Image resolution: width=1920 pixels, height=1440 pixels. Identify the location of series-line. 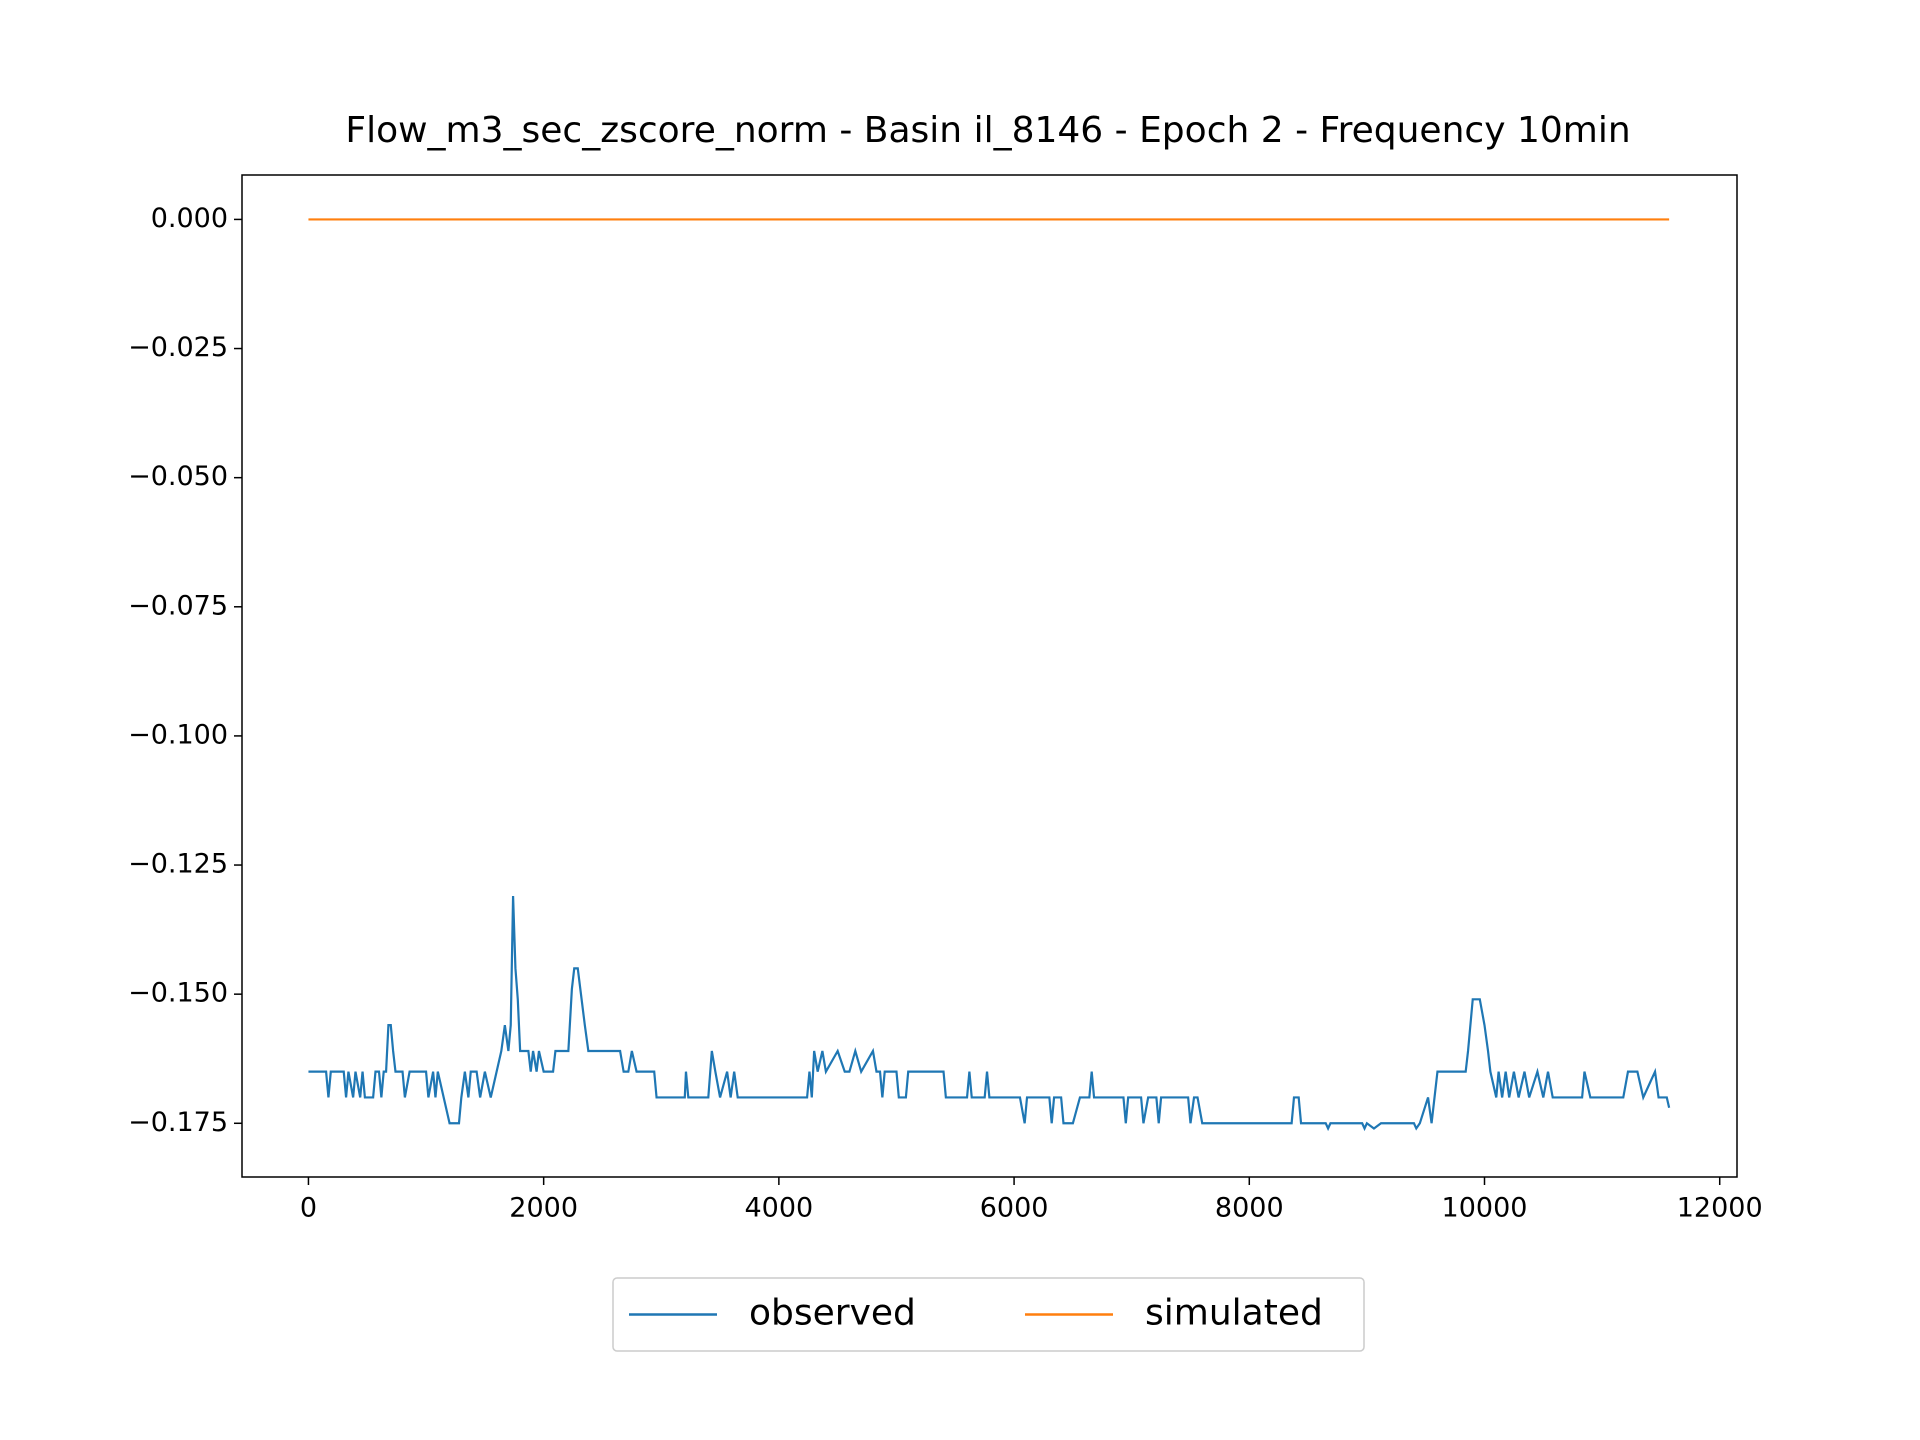
(989, 1013).